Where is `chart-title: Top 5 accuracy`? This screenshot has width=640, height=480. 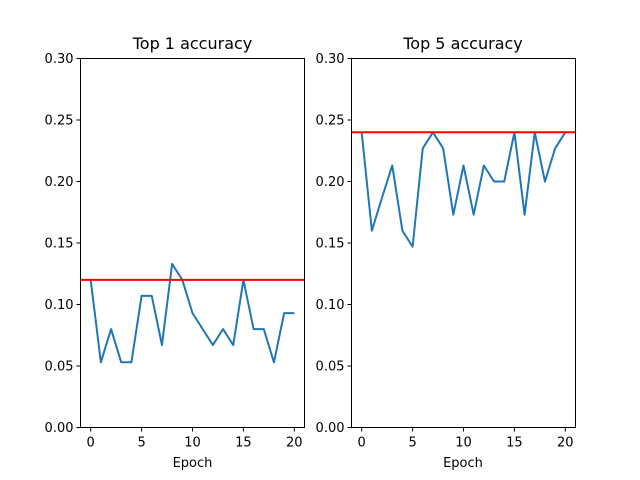 chart-title: Top 5 accuracy is located at coordinates (462, 43).